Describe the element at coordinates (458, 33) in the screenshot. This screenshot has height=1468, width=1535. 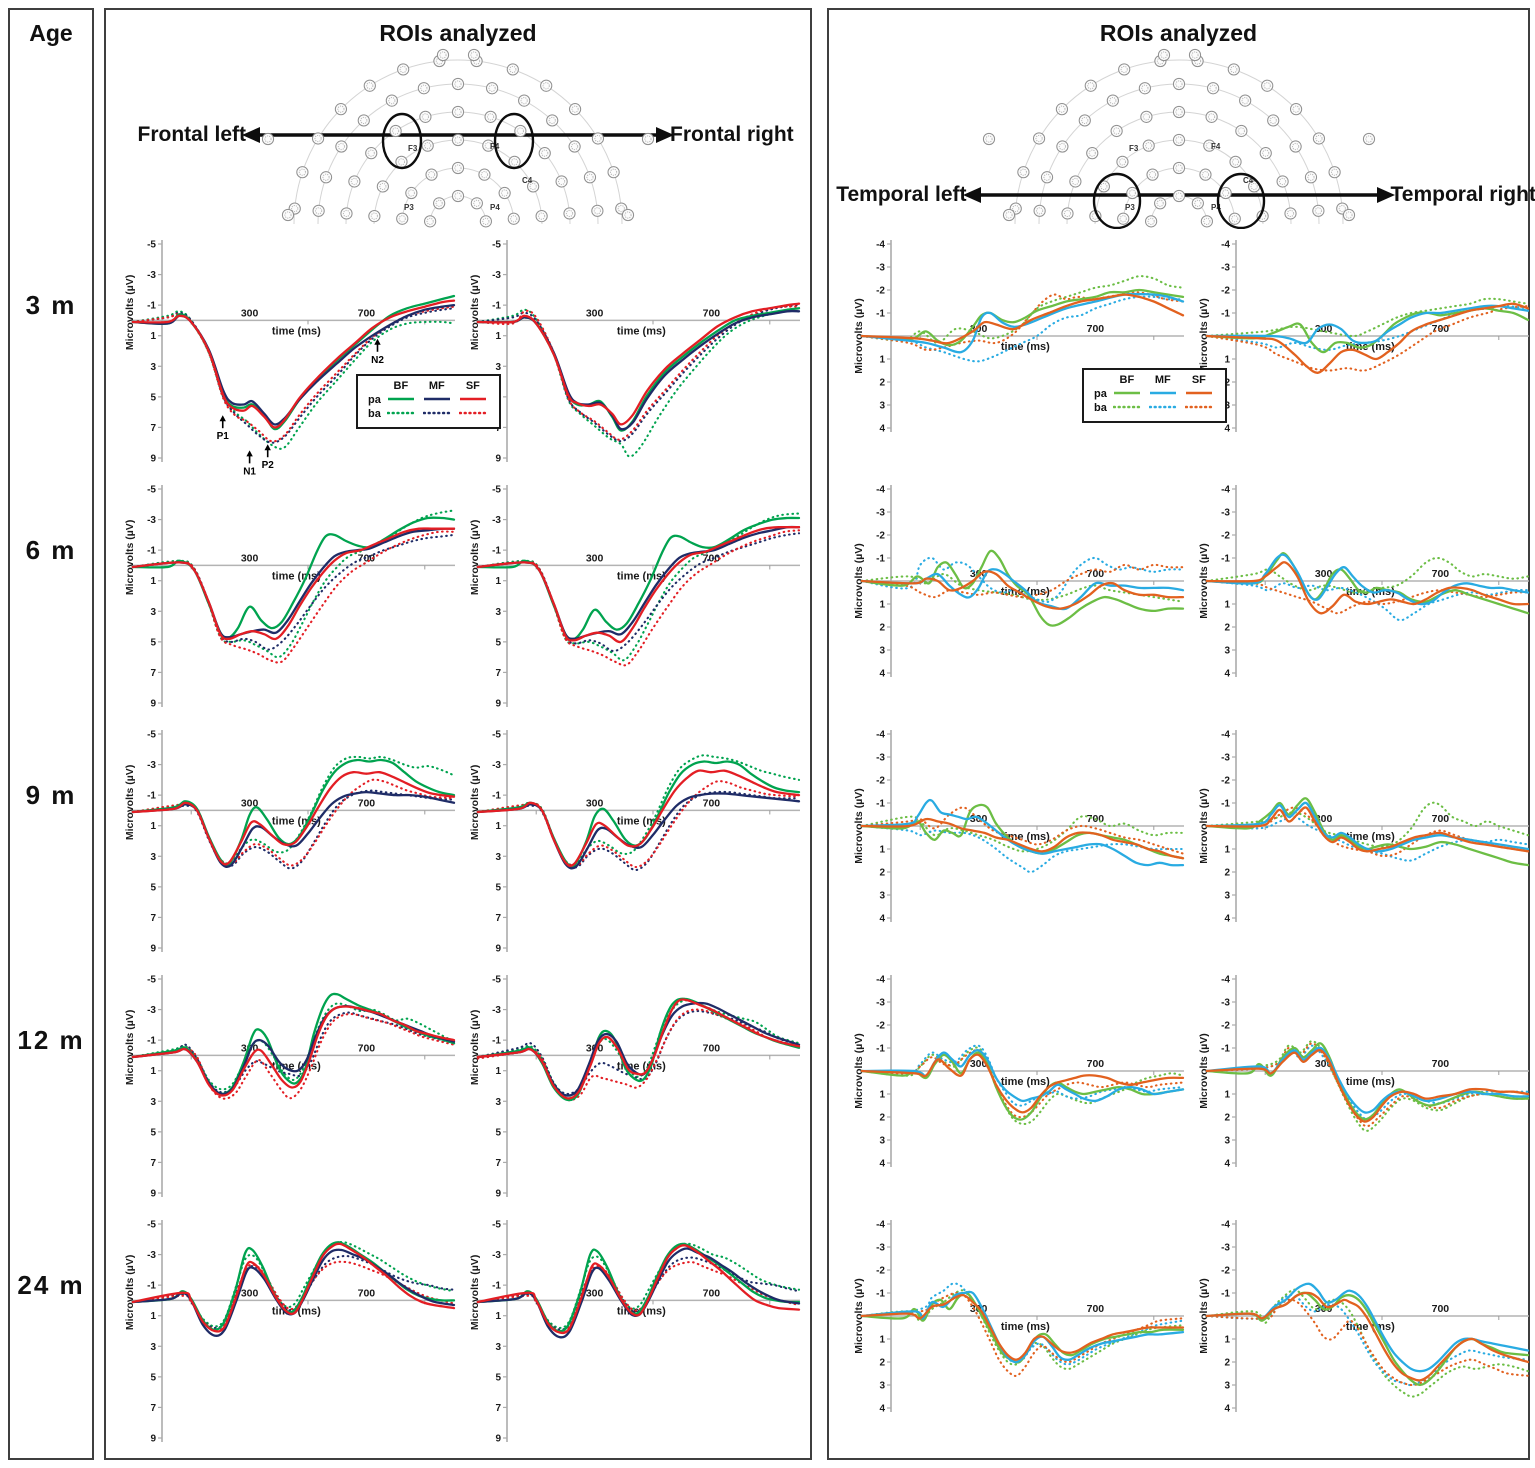
I see `frontal-panel-title: ROIs analyzed` at that location.